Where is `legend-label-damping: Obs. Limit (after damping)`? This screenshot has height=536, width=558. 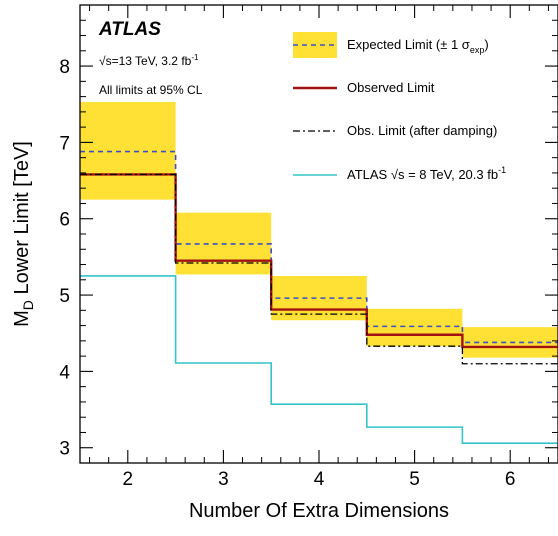 legend-label-damping: Obs. Limit (after damping) is located at coordinates (422, 130).